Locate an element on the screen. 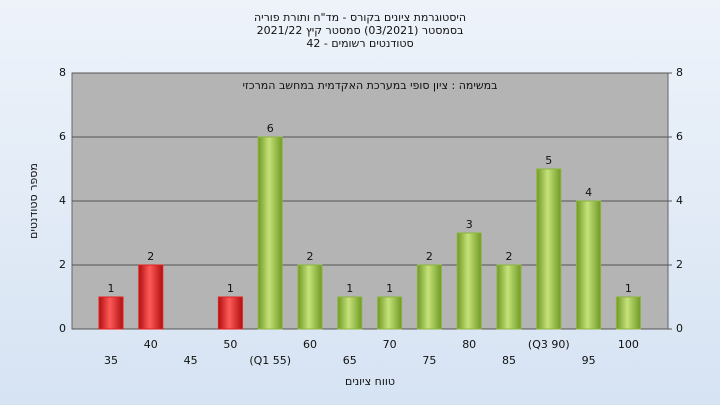 The height and width of the screenshot is (405, 720). x-tick-label: 70 is located at coordinates (390, 344).